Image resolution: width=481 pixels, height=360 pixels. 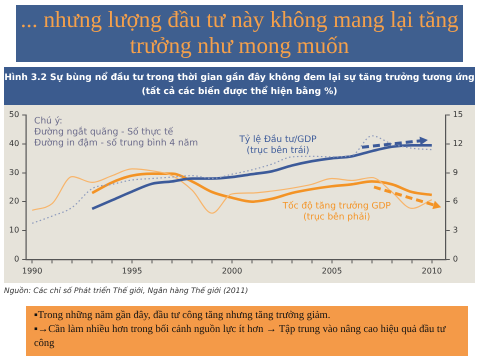 I want to click on y-tick-label: 0, so click(x=17, y=259).